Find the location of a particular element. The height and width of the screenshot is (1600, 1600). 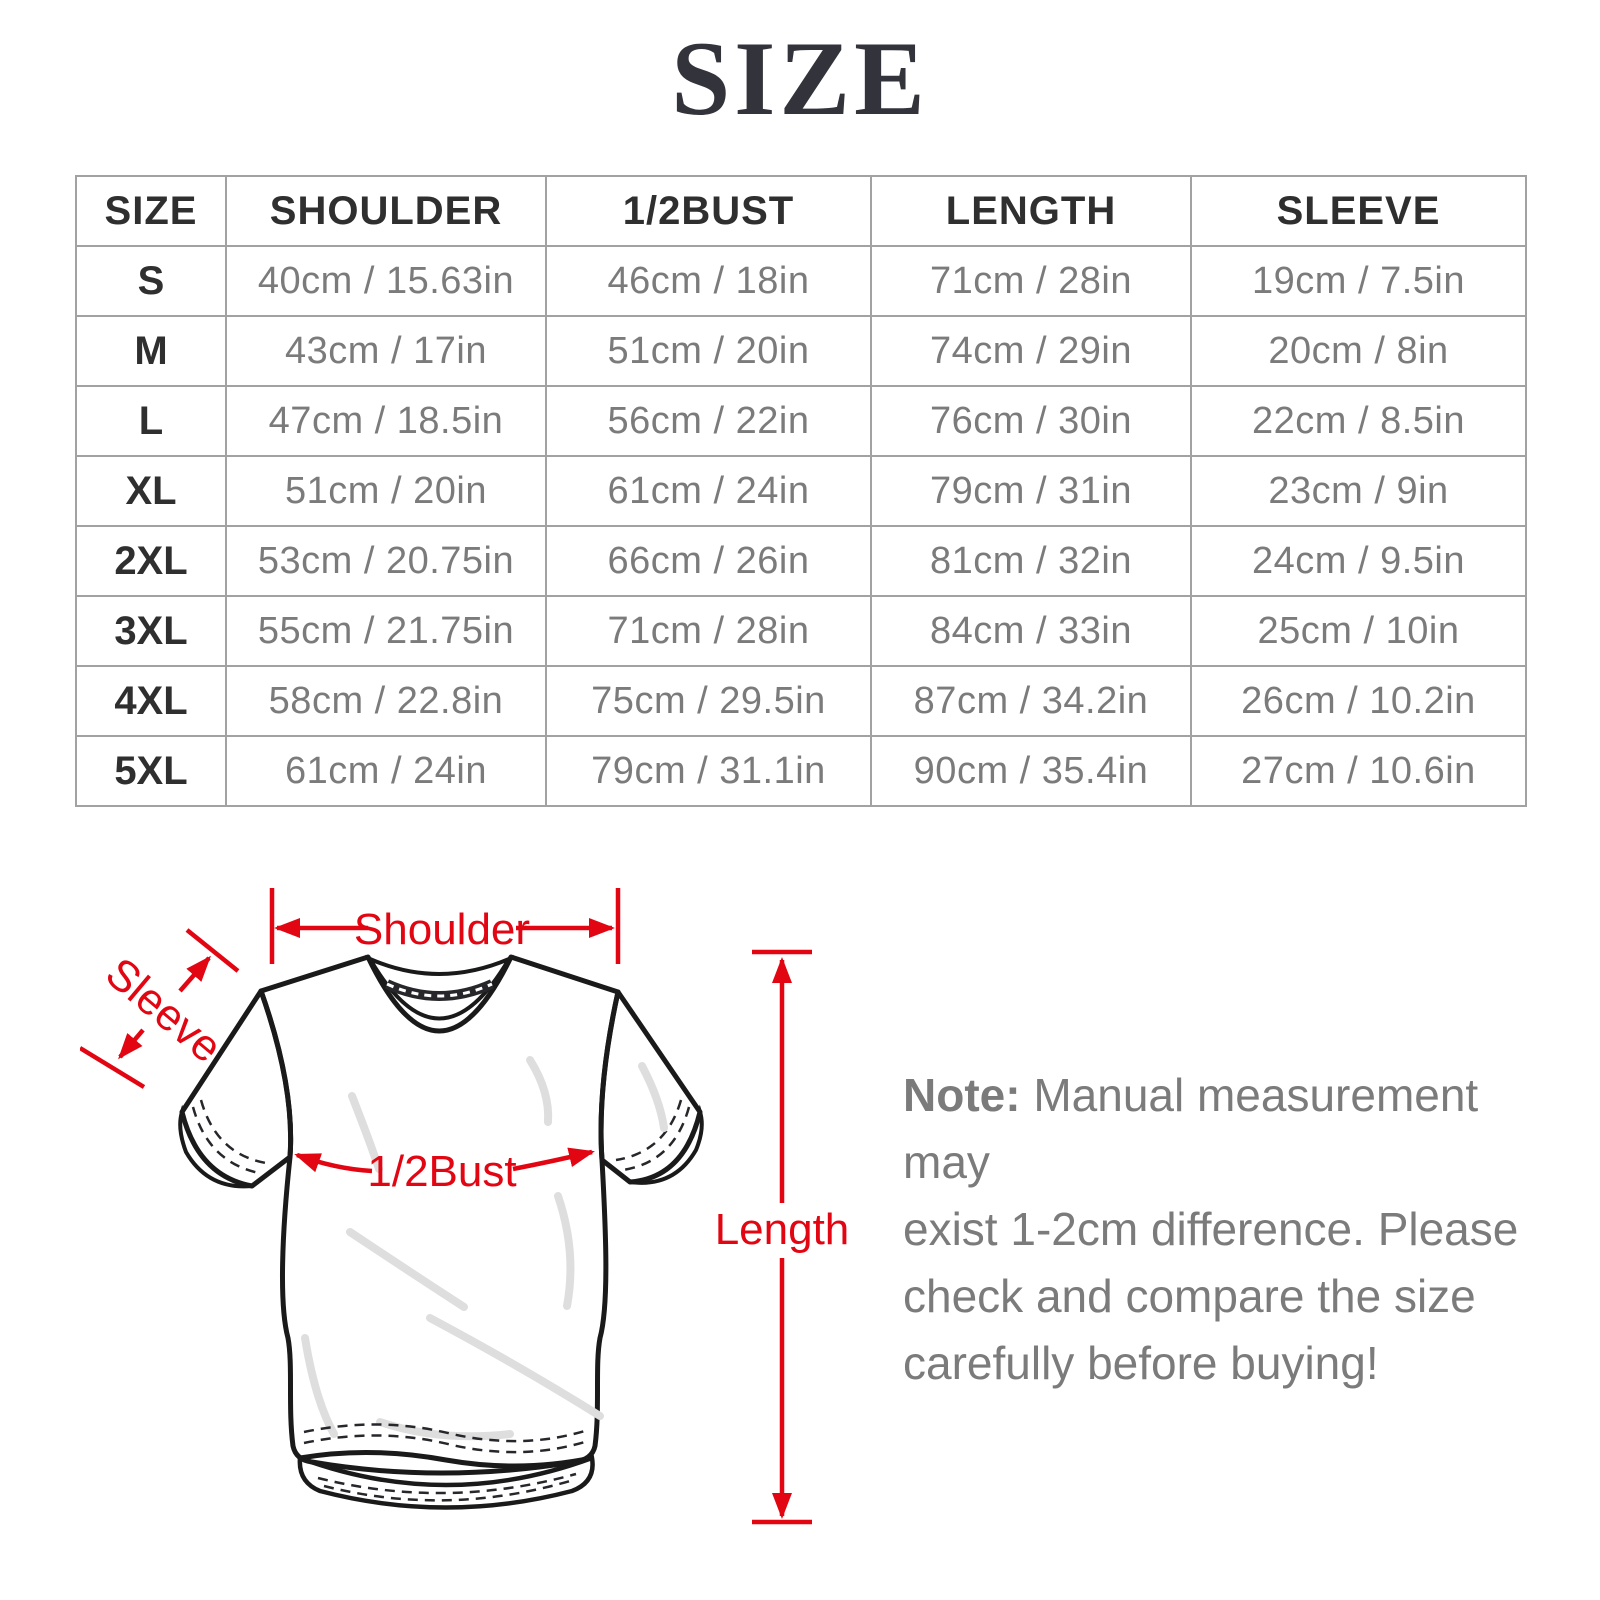

cell-size: 3XL is located at coordinates (151, 631).